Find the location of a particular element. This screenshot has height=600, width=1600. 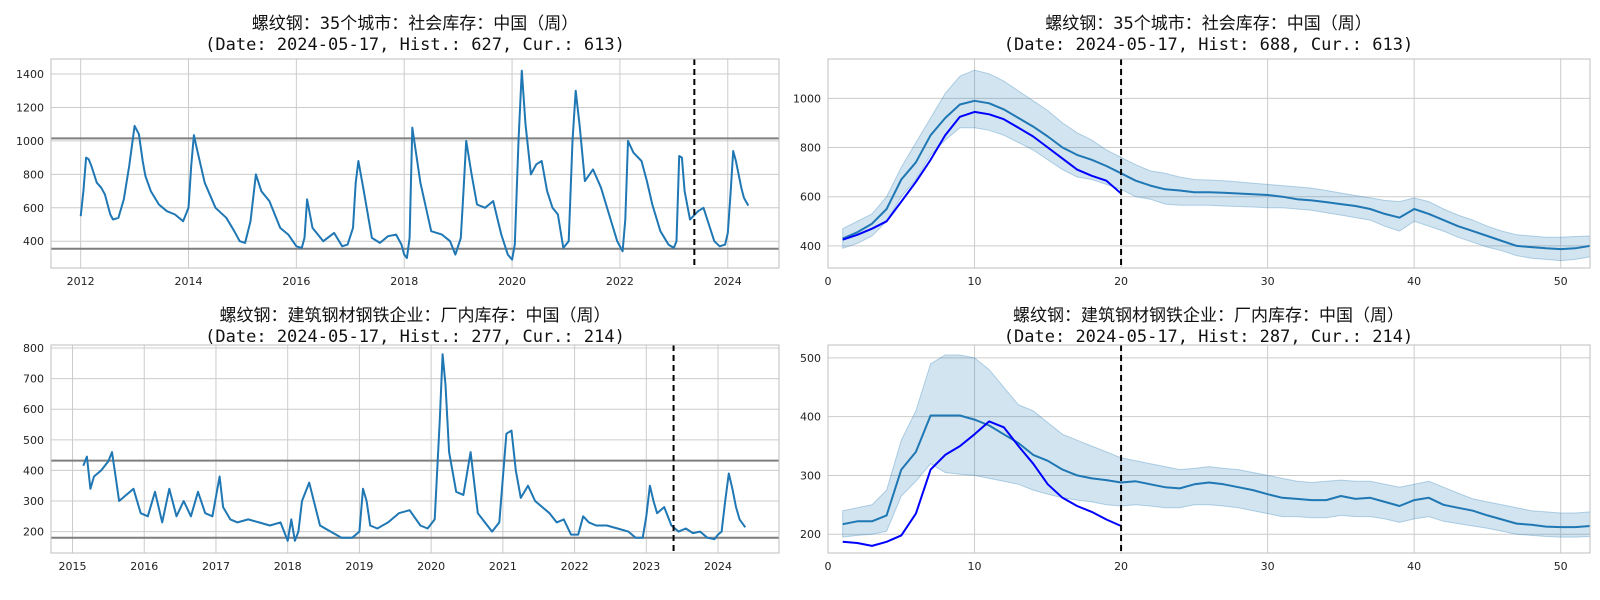

x-tick-label: 2021 is located at coordinates (503, 566).